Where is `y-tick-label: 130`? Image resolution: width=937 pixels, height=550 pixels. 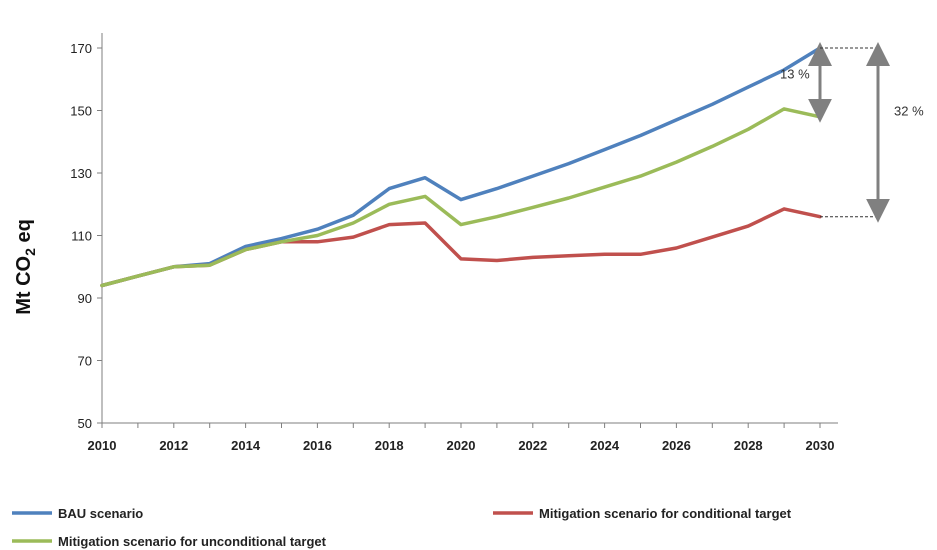
y-tick-label: 130 is located at coordinates (81, 173).